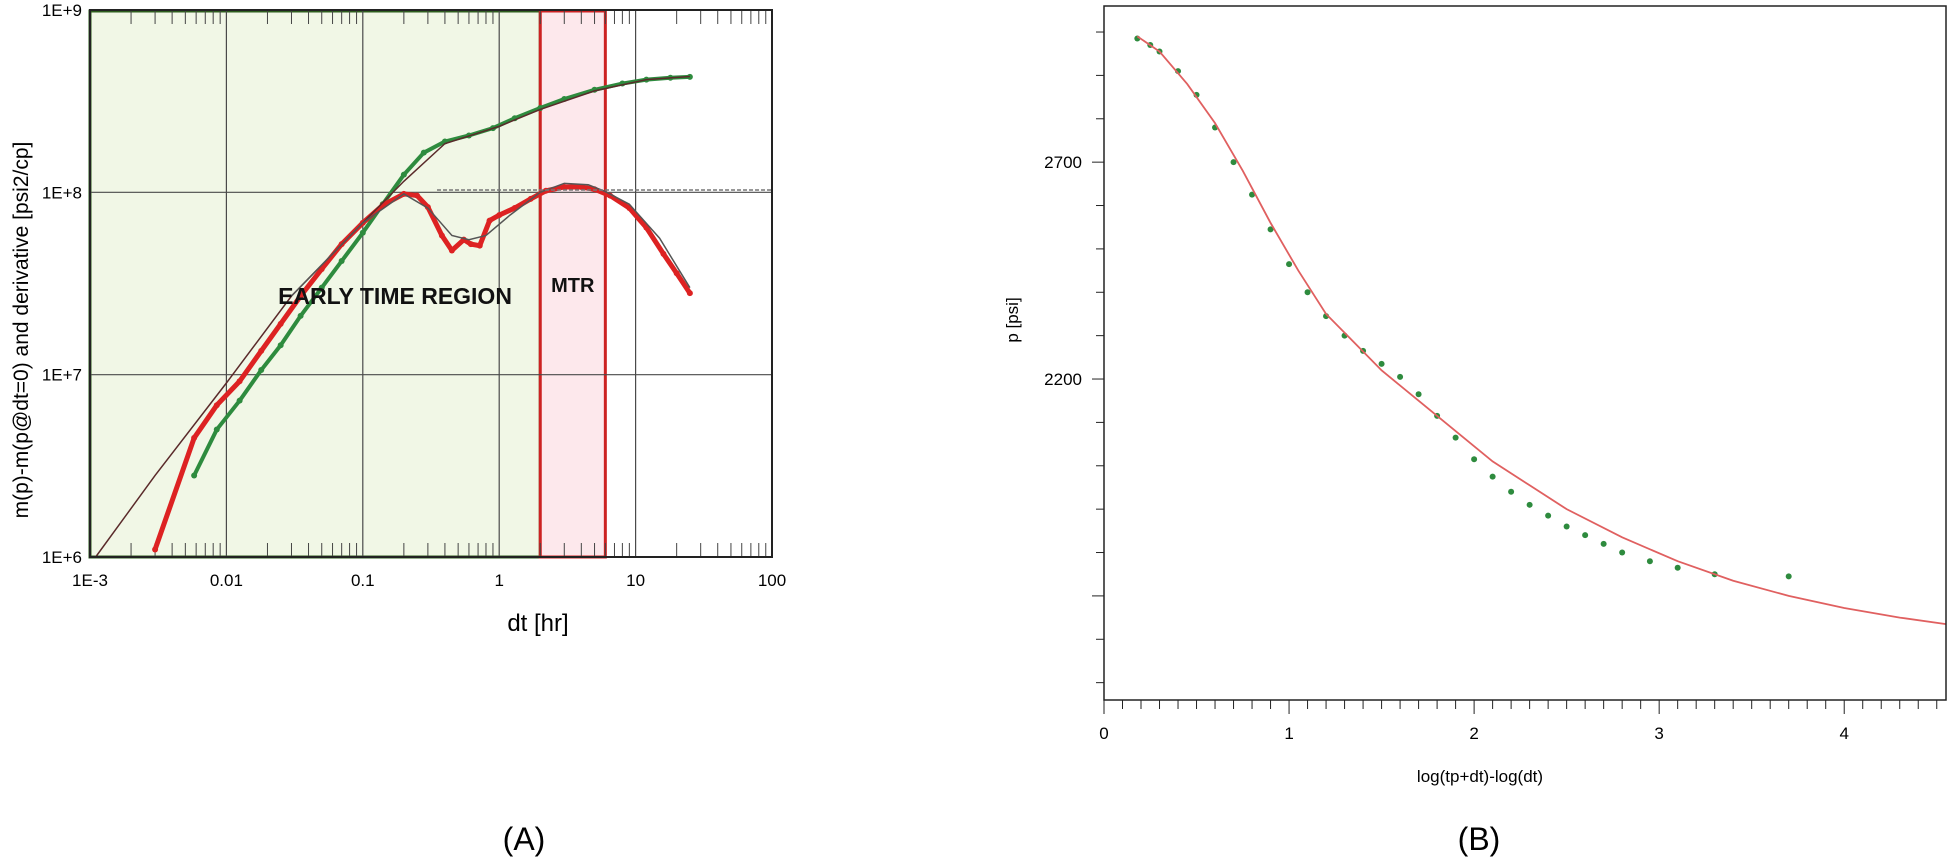  What do you see at coordinates (1012, 319) in the screenshot?
I see `chart-b-y-axis-label: p [psi]` at bounding box center [1012, 319].